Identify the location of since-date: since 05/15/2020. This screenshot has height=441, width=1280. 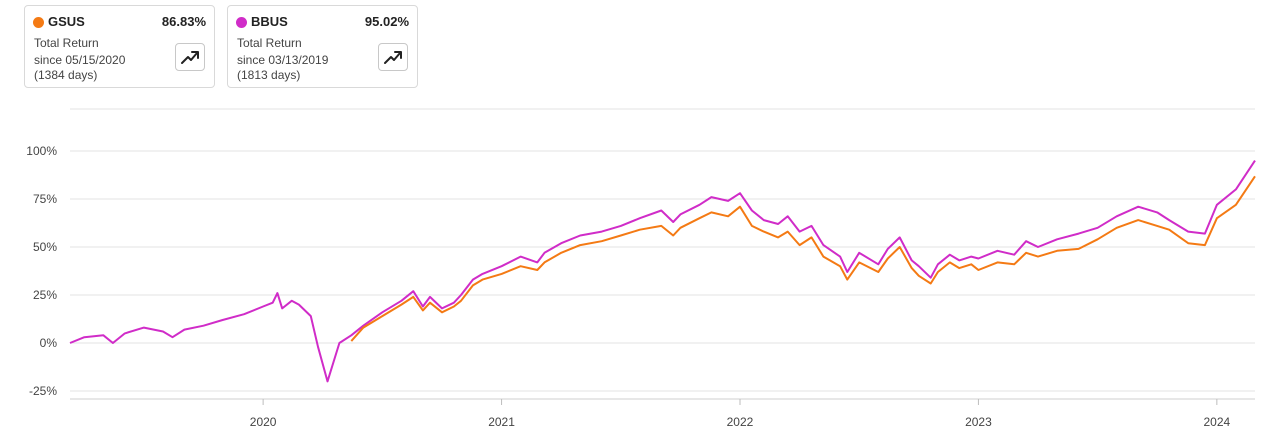
(80, 60).